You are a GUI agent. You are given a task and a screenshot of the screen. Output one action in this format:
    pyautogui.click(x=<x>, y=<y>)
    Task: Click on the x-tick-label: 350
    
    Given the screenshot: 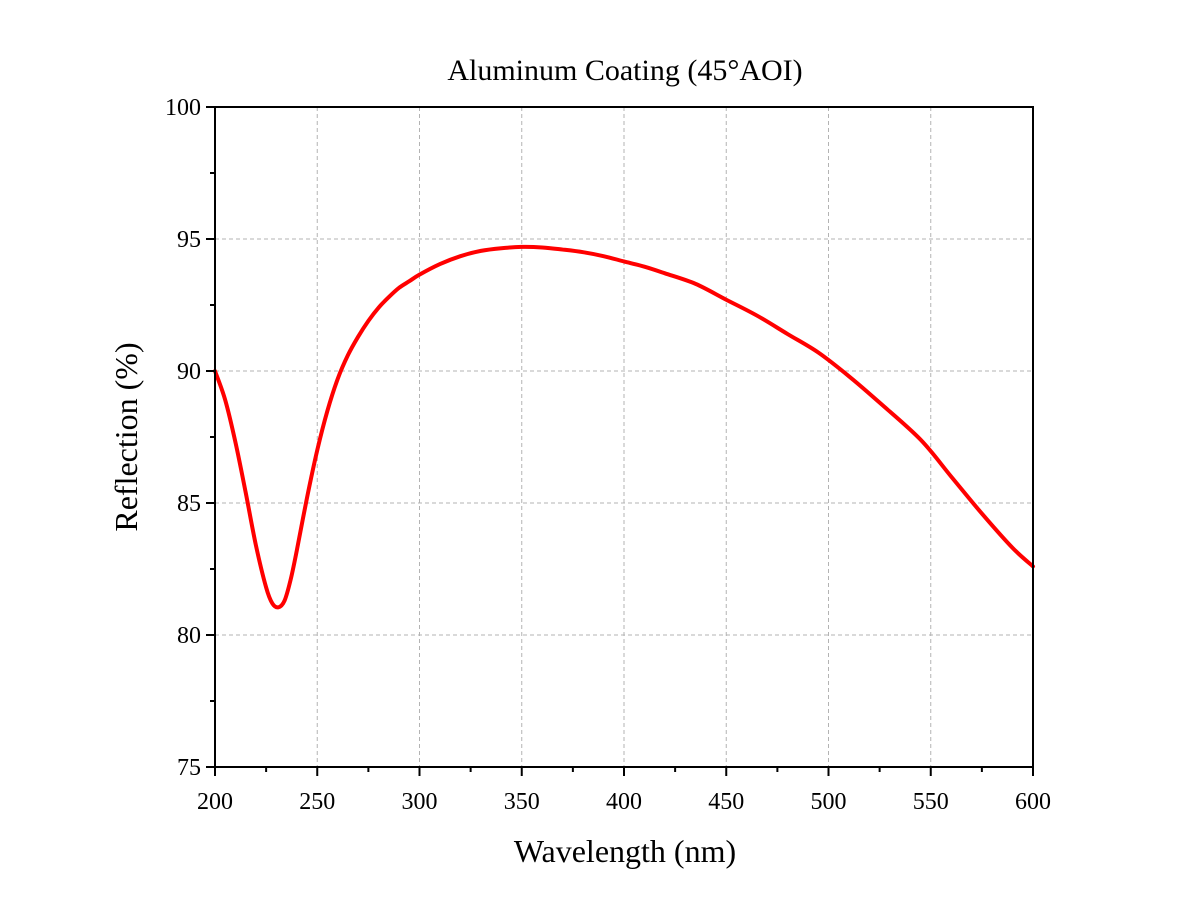 What is the action you would take?
    pyautogui.click(x=522, y=802)
    